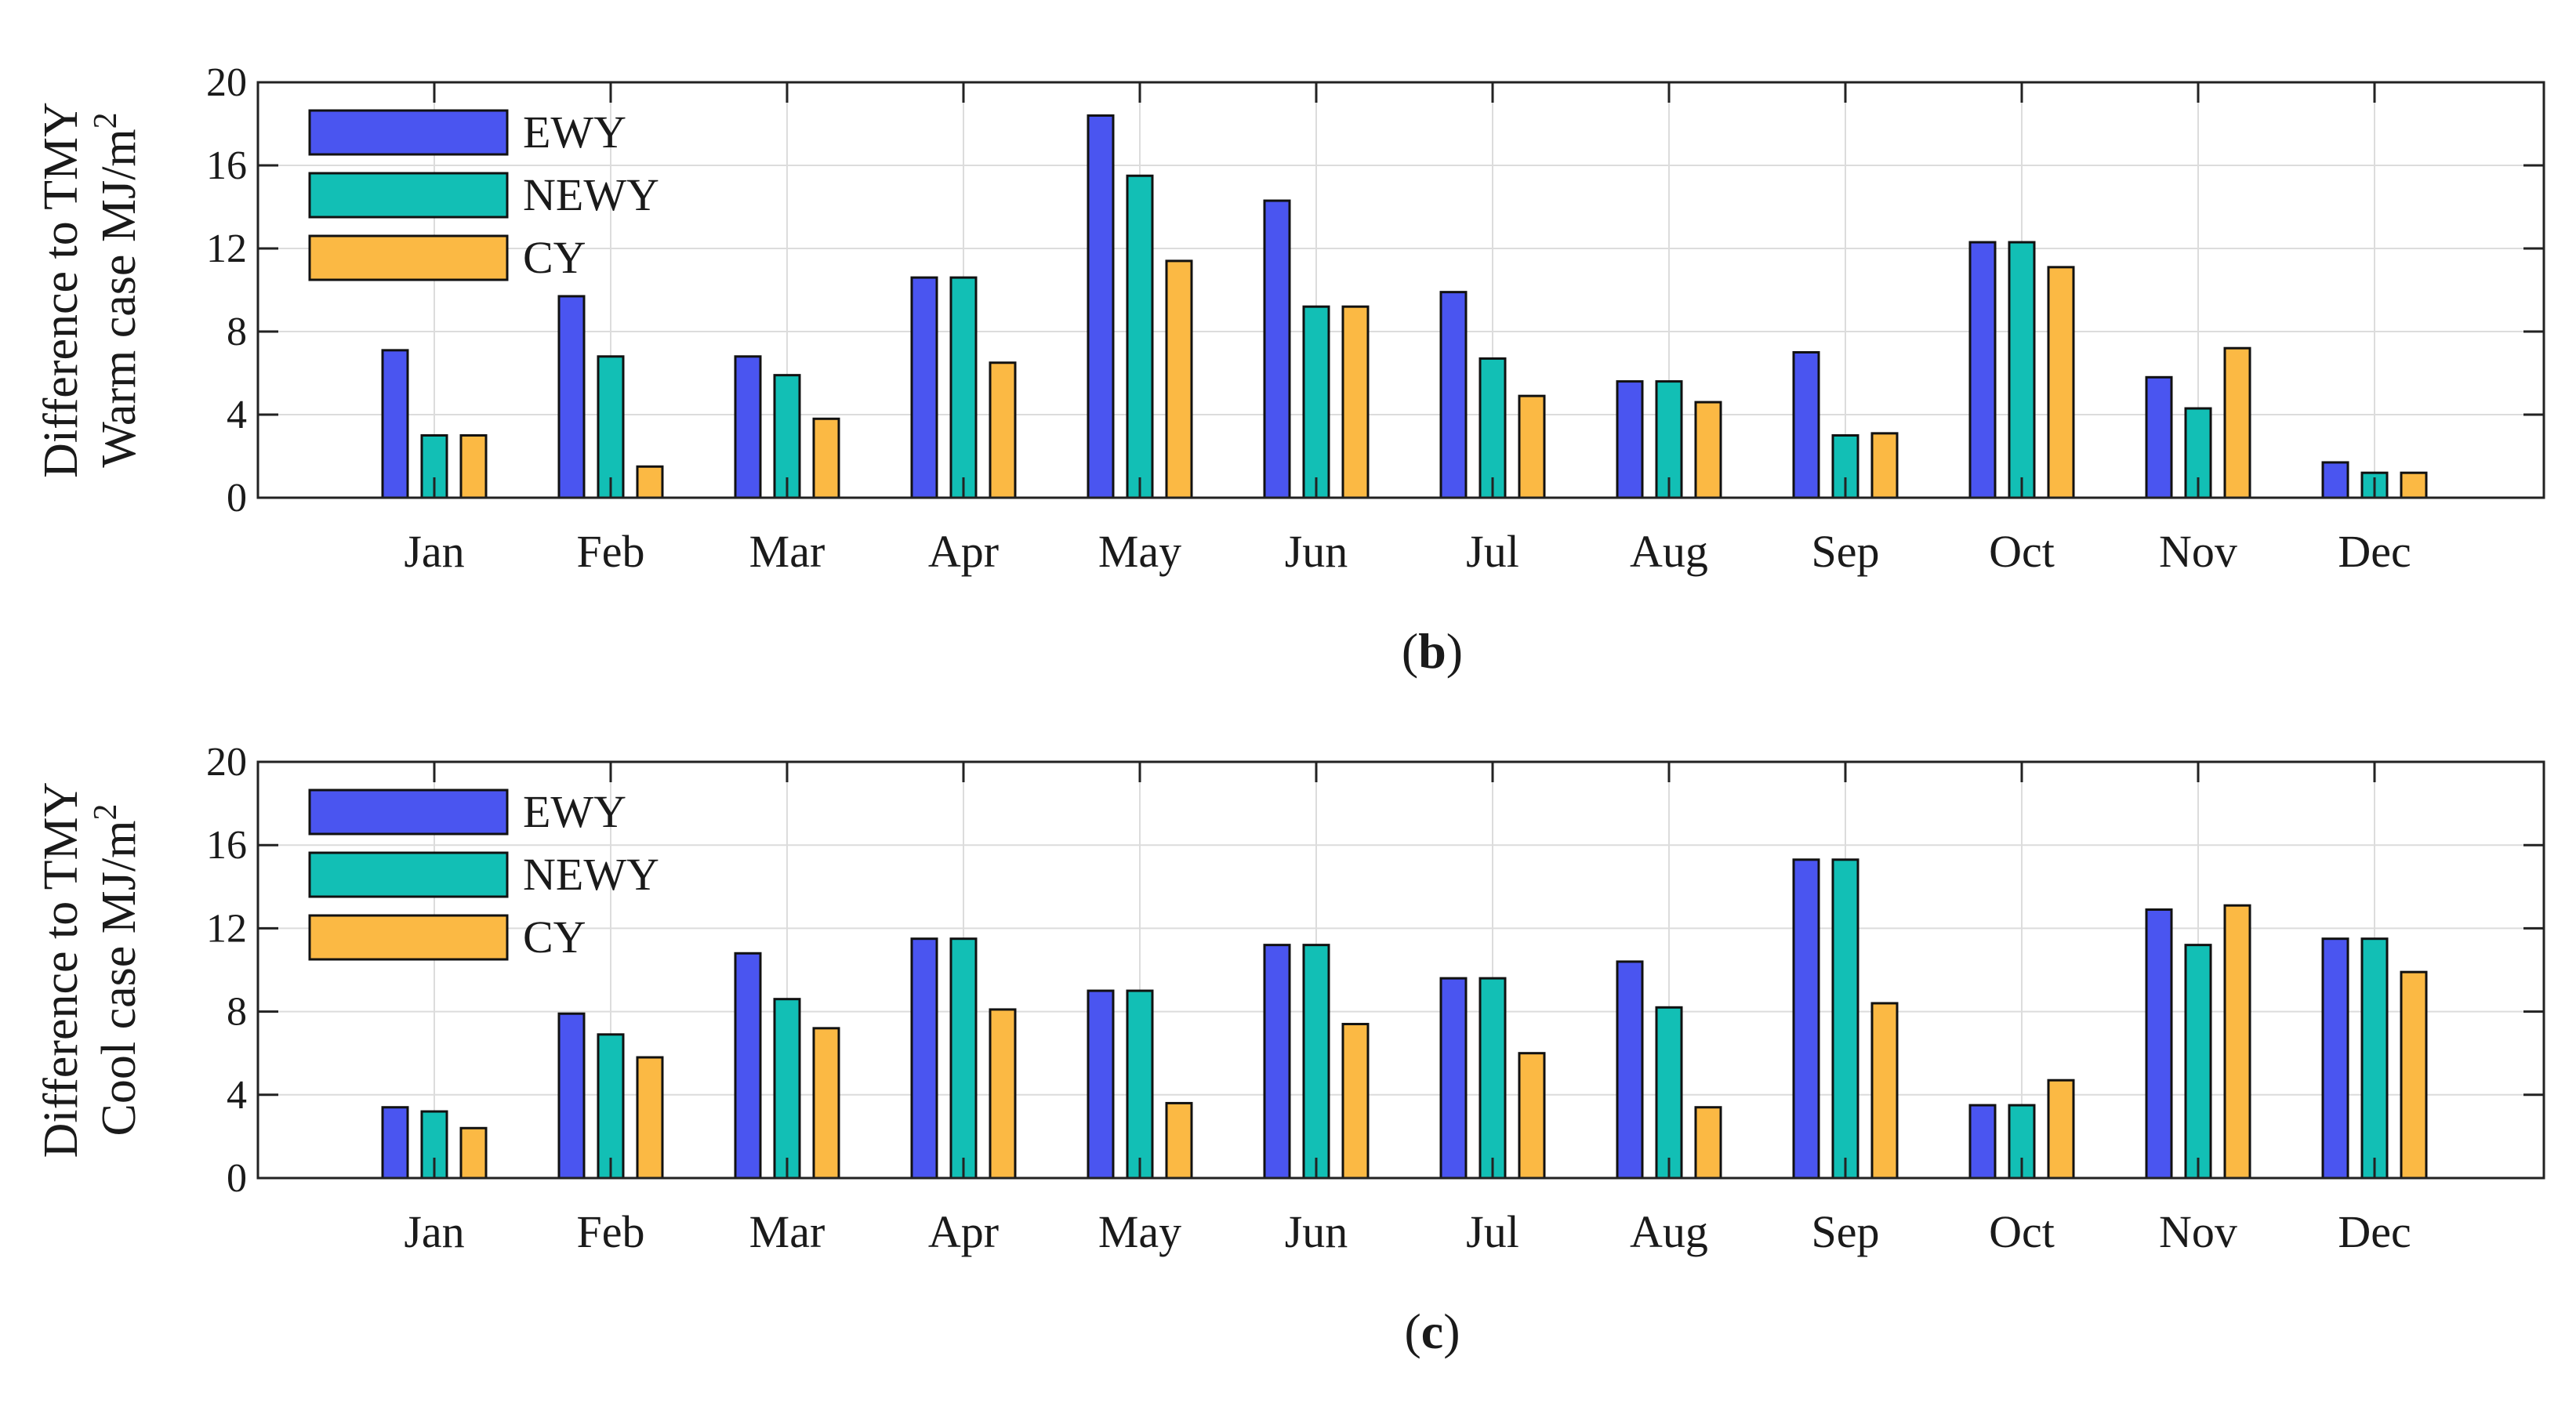  I want to click on bar-ewy-oct, so click(1982, 370).